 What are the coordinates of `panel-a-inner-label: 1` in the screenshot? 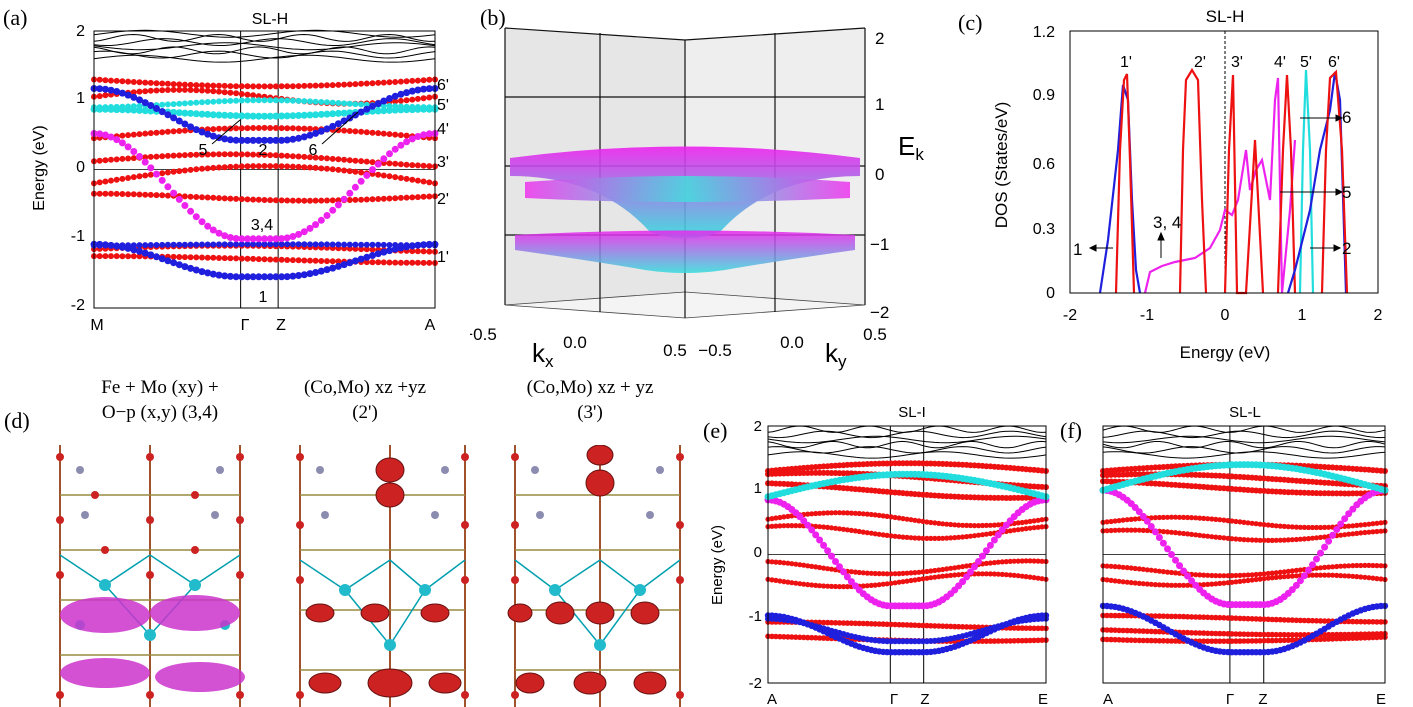 It's located at (263, 297).